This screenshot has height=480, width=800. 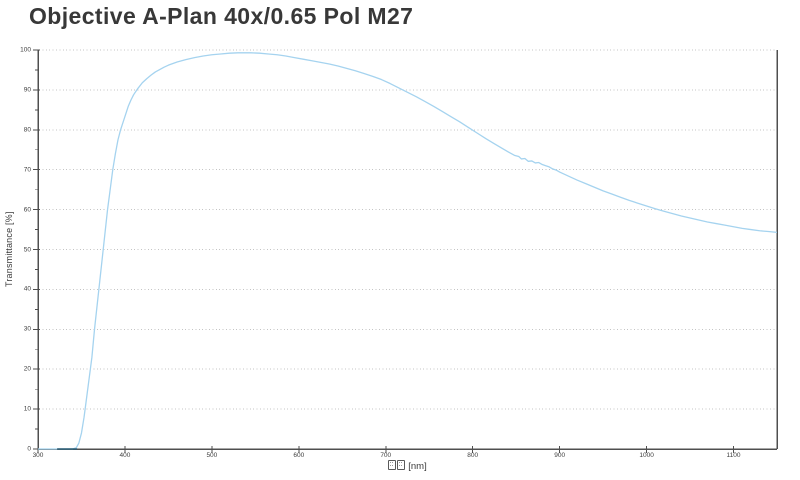 What do you see at coordinates (27, 210) in the screenshot?
I see `y-tick-label: 60` at bounding box center [27, 210].